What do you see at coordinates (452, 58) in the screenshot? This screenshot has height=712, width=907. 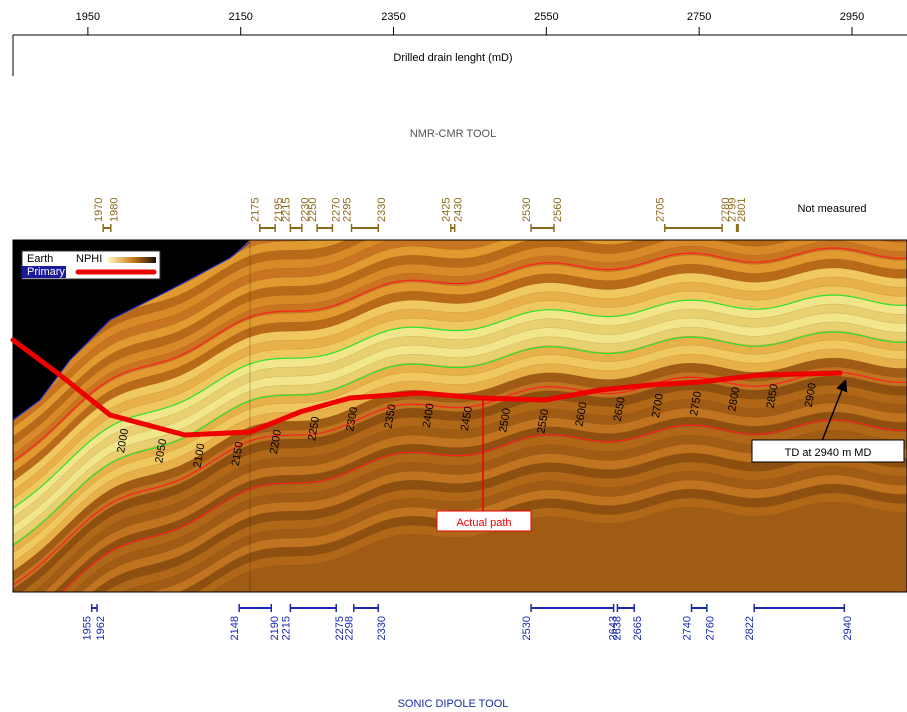 I see `axis-label: Drilled drain lenght (mD)` at bounding box center [452, 58].